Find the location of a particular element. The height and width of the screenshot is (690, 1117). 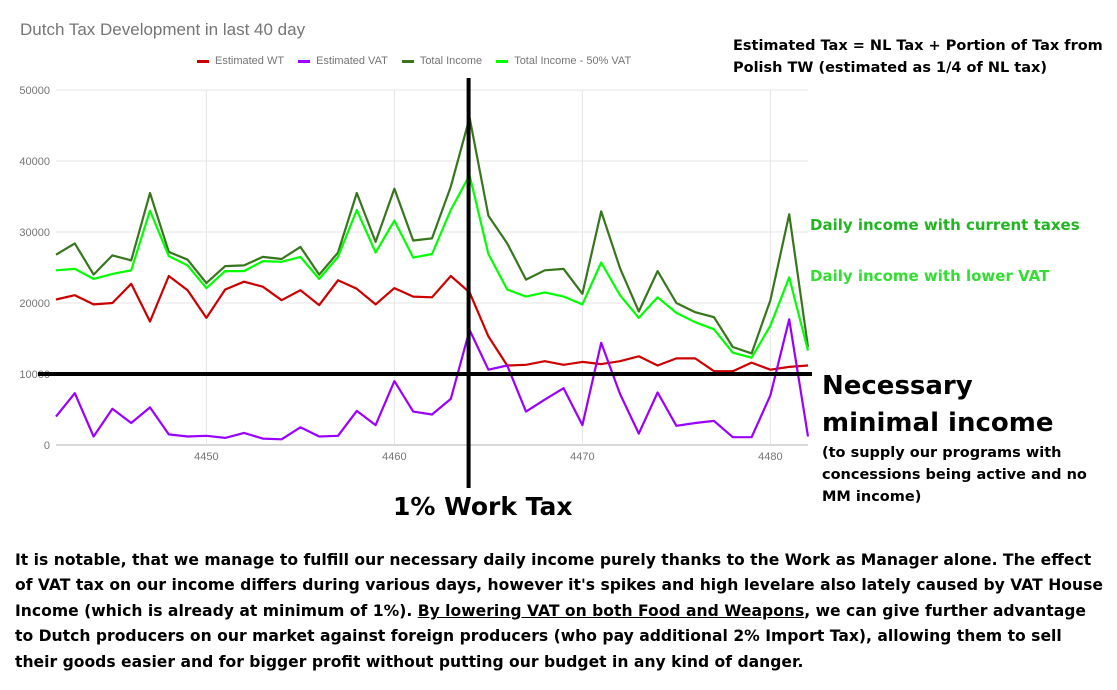

legend-item-total-income: Total Income is located at coordinates (442, 61).